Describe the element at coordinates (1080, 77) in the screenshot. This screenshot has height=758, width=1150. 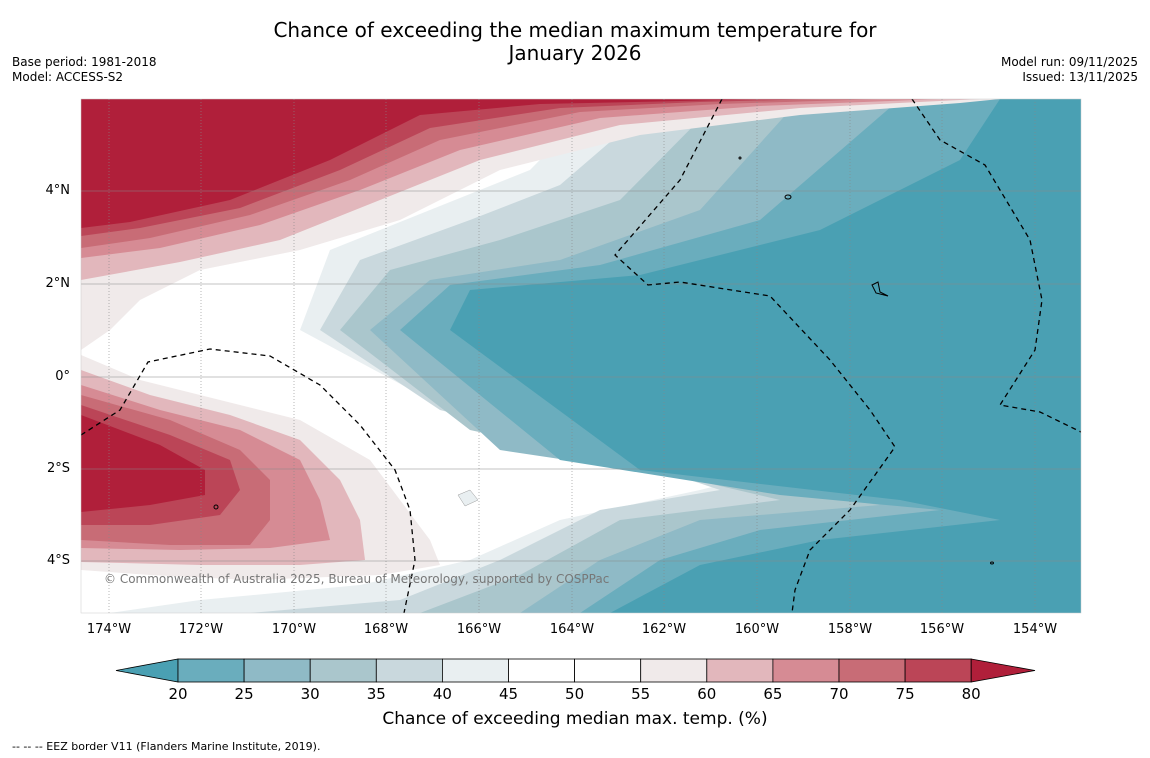
I see `issued-date: Issued: 13/11/2025` at that location.